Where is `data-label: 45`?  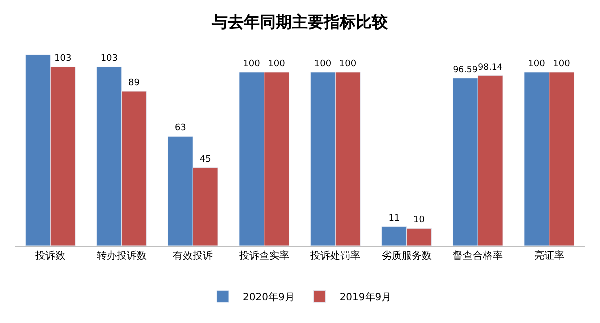 data-label: 45 is located at coordinates (206, 159).